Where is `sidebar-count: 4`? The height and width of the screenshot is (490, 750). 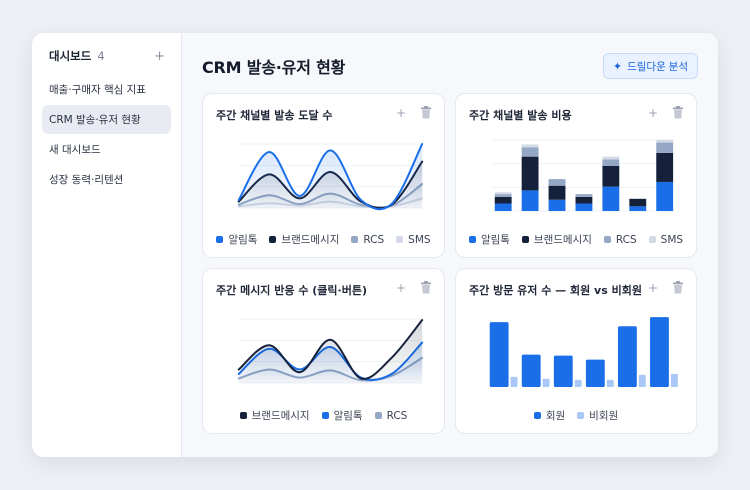 sidebar-count: 4 is located at coordinates (101, 56).